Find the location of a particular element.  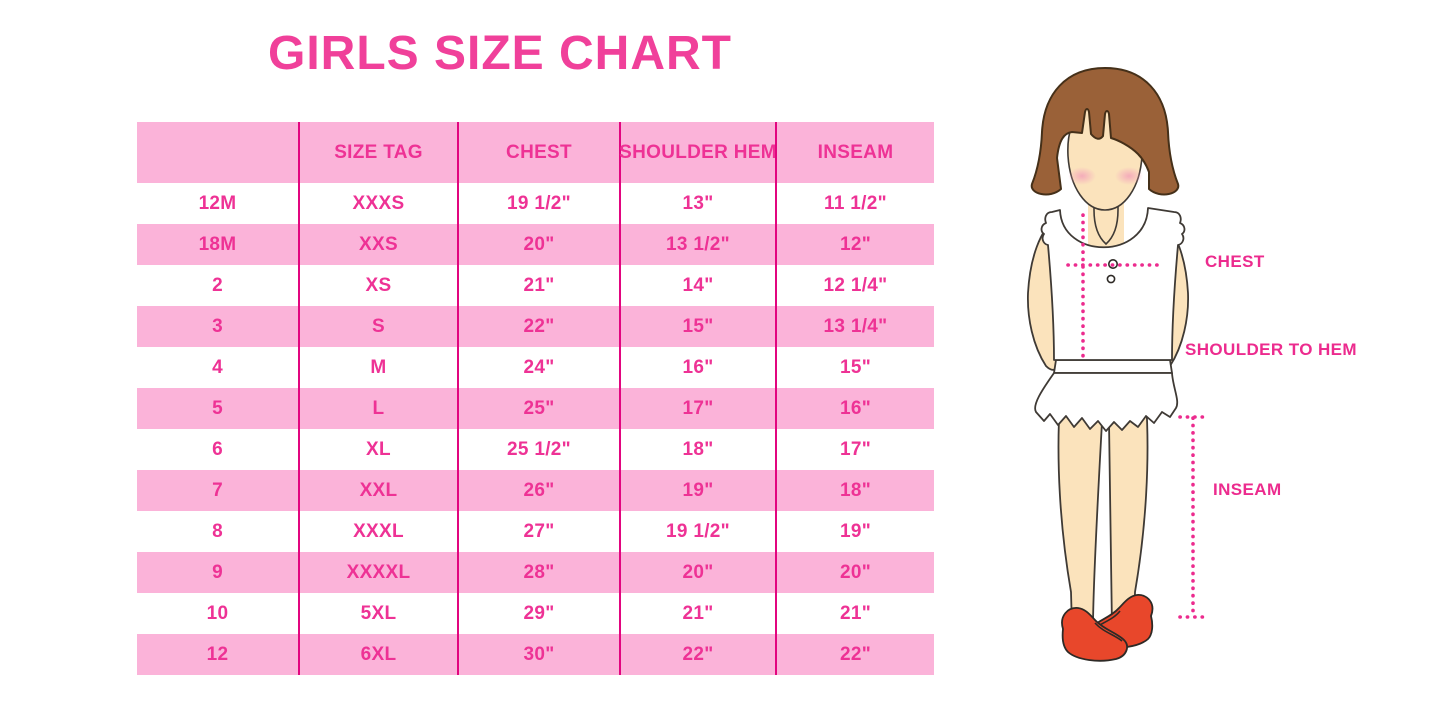

column-header: CHEST is located at coordinates (538, 152).